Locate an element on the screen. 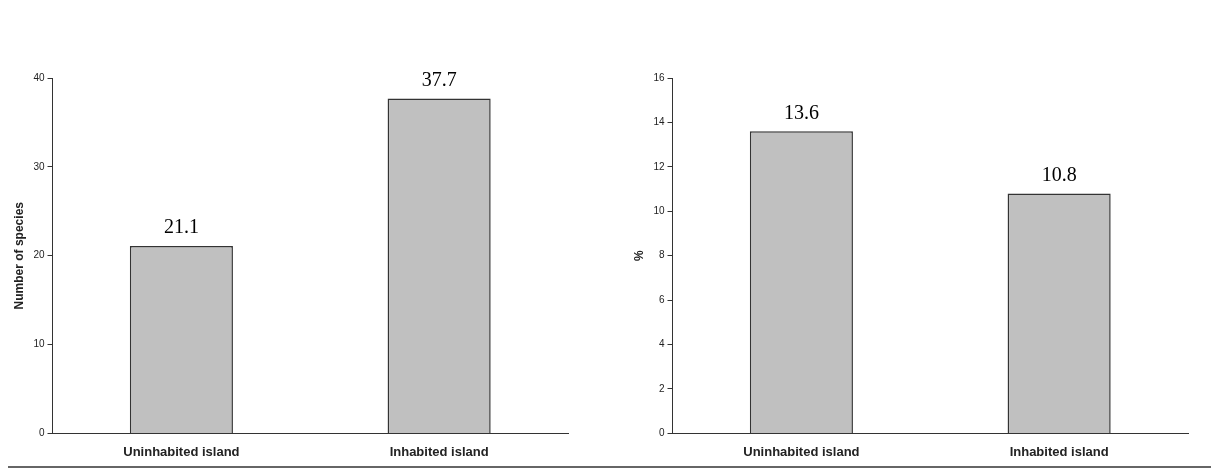 This screenshot has height=471, width=1219. y-tick-label: 12 is located at coordinates (659, 166).